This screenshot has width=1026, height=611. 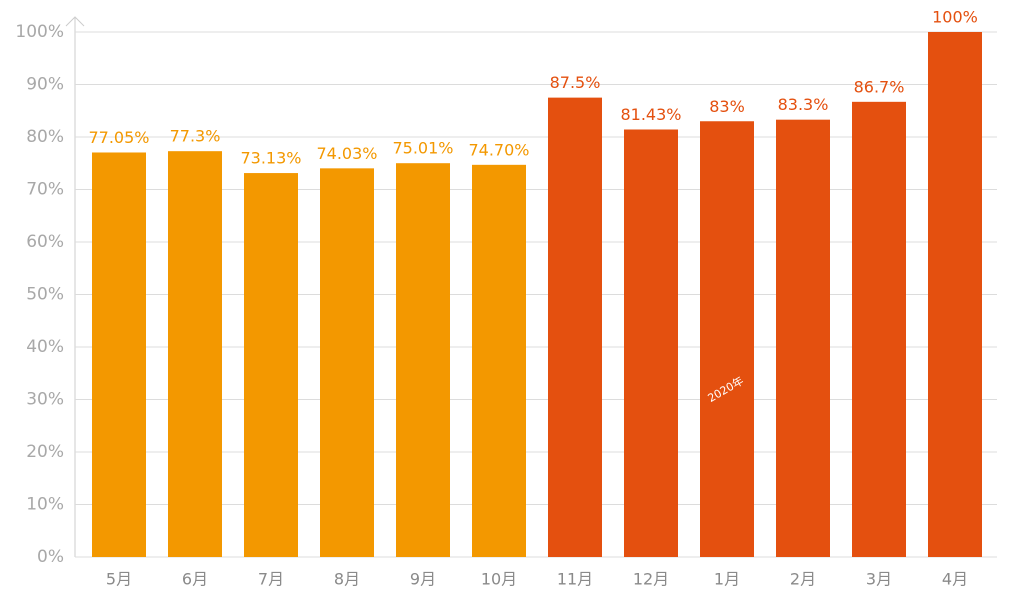 What do you see at coordinates (50, 557) in the screenshot?
I see `y-tick-label: 0%` at bounding box center [50, 557].